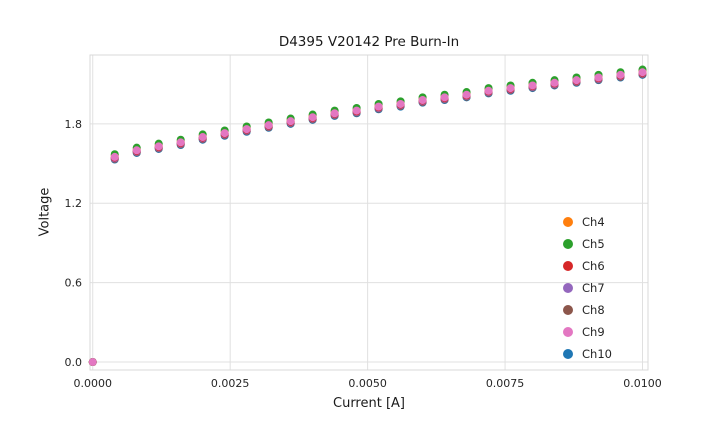 This screenshot has width=720, height=432. Describe the element at coordinates (230, 383) in the screenshot. I see `x-tick-label: 0.0025` at that location.